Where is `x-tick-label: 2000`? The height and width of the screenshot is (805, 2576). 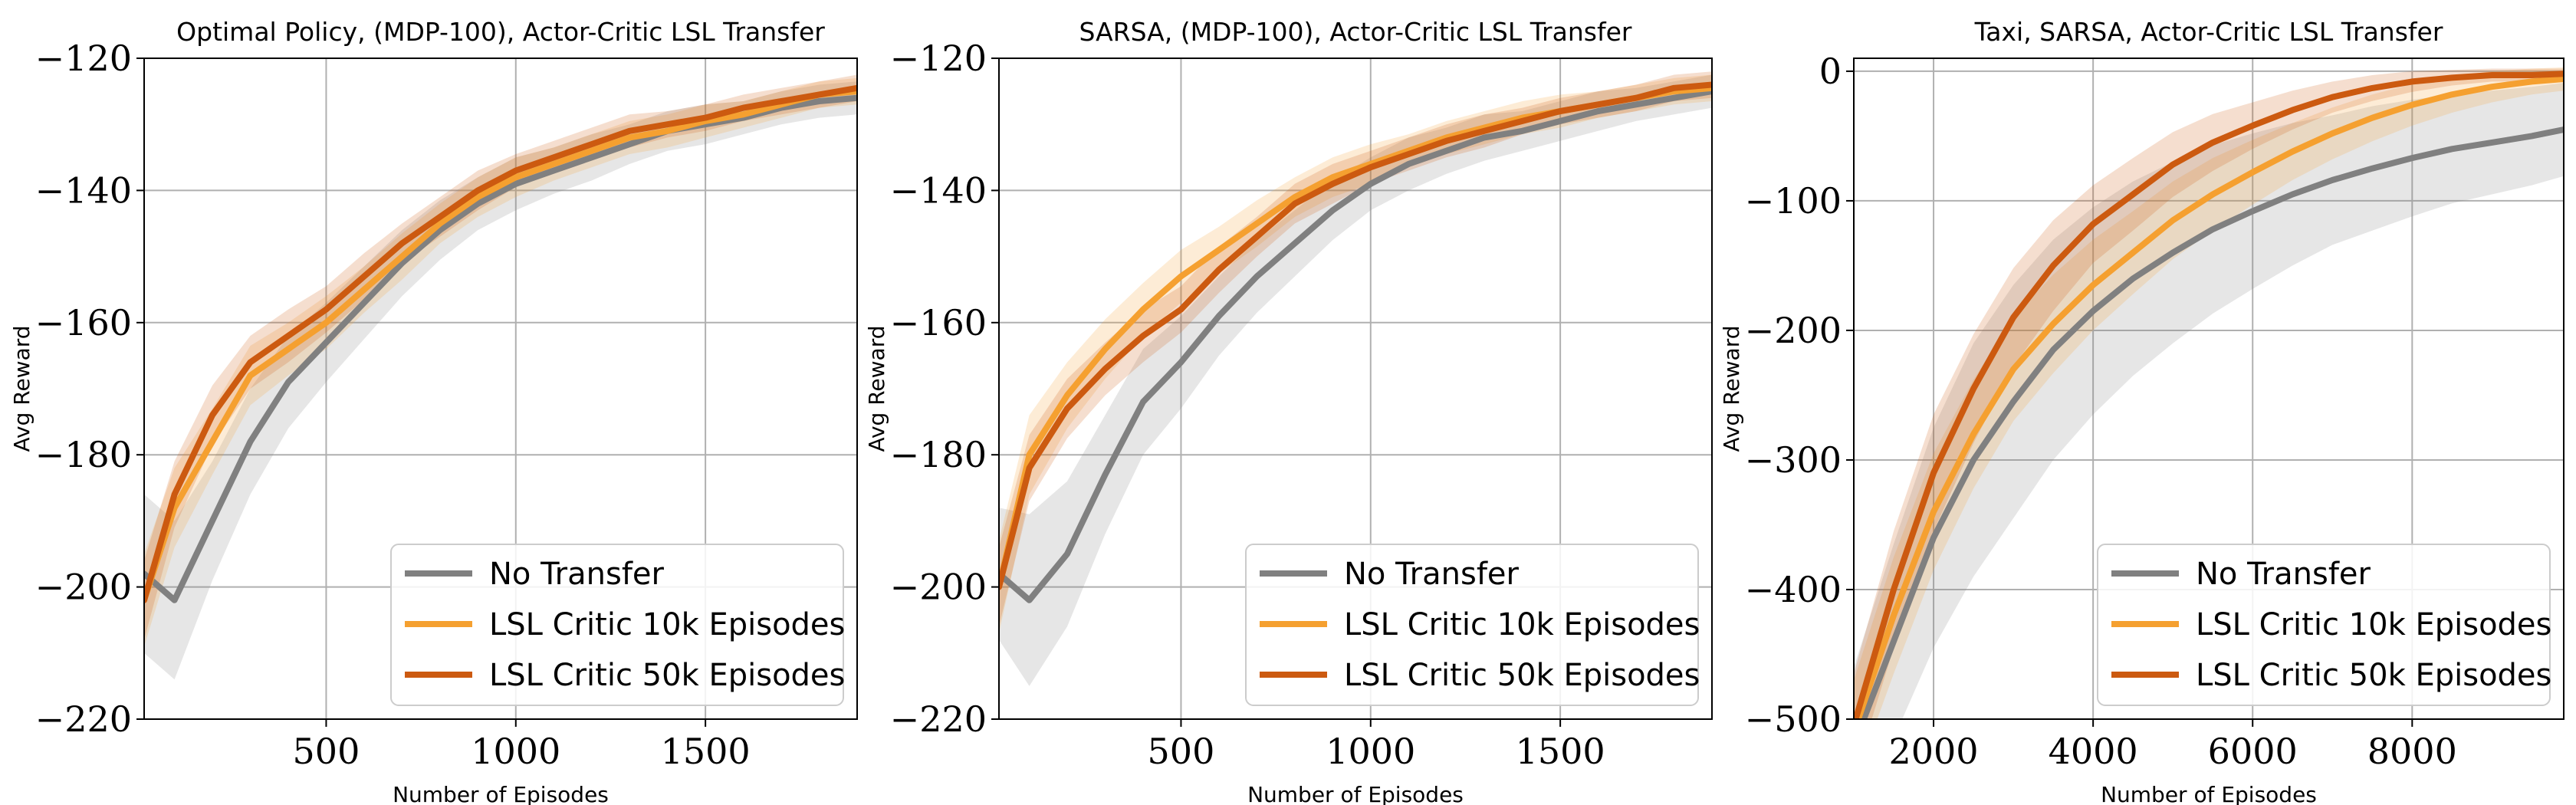
x-tick-label: 2000 is located at coordinates (1934, 752).